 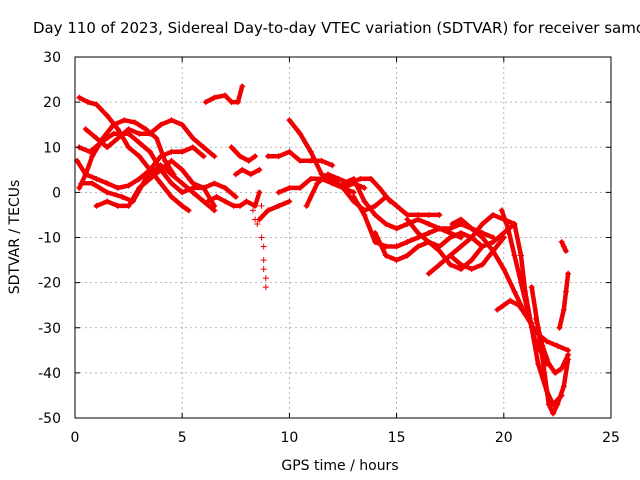 What do you see at coordinates (49, 329) in the screenshot?
I see `y-tick-label: -30` at bounding box center [49, 329].